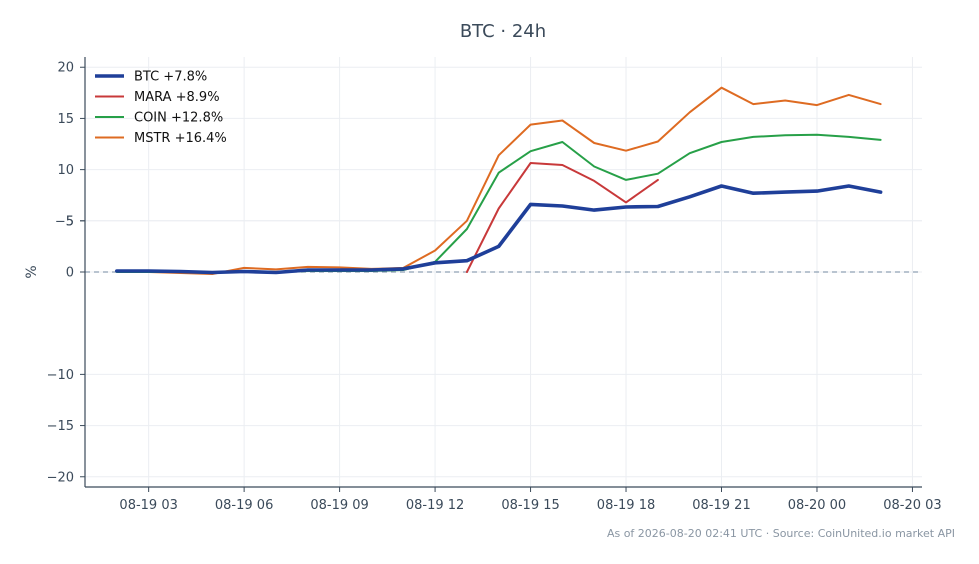  I want to click on y-axis-label: %, so click(32, 271).